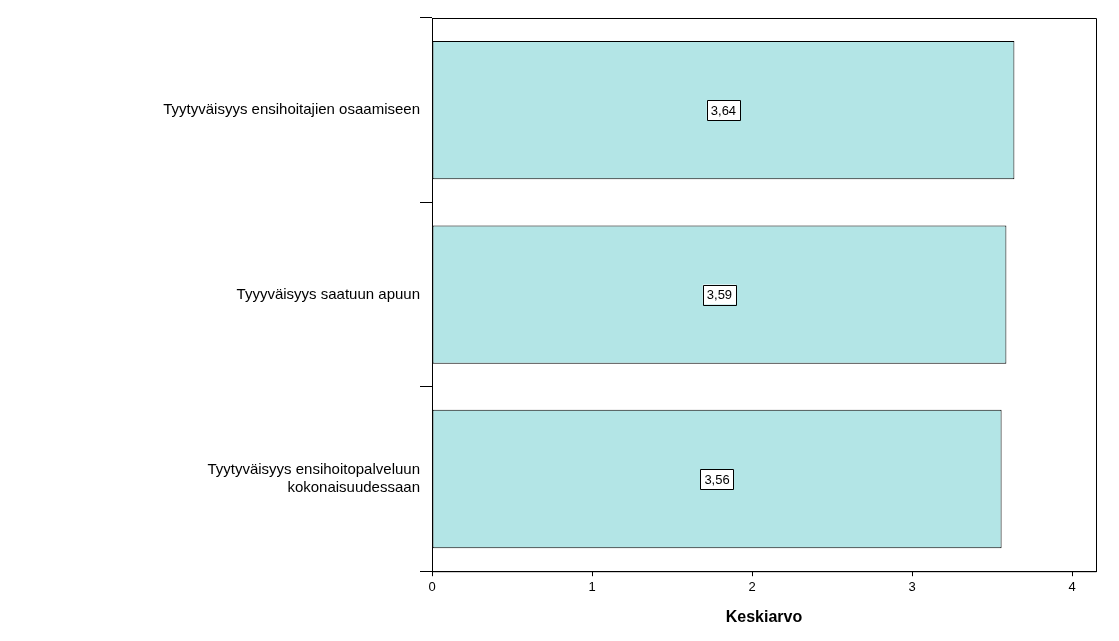 This screenshot has height=641, width=1119. I want to click on y-tick-label: Tyyyväisyys saatuun apuun, so click(328, 293).